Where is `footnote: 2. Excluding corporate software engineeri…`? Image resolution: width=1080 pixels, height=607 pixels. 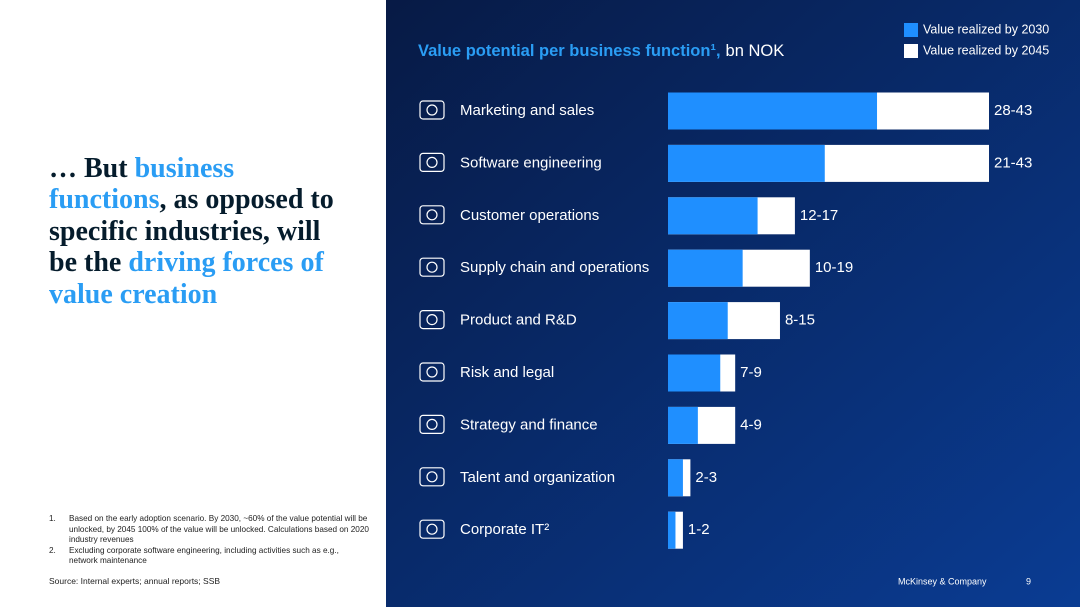
footnote: 2. Excluding corporate software engineeri… is located at coordinates (209, 556).